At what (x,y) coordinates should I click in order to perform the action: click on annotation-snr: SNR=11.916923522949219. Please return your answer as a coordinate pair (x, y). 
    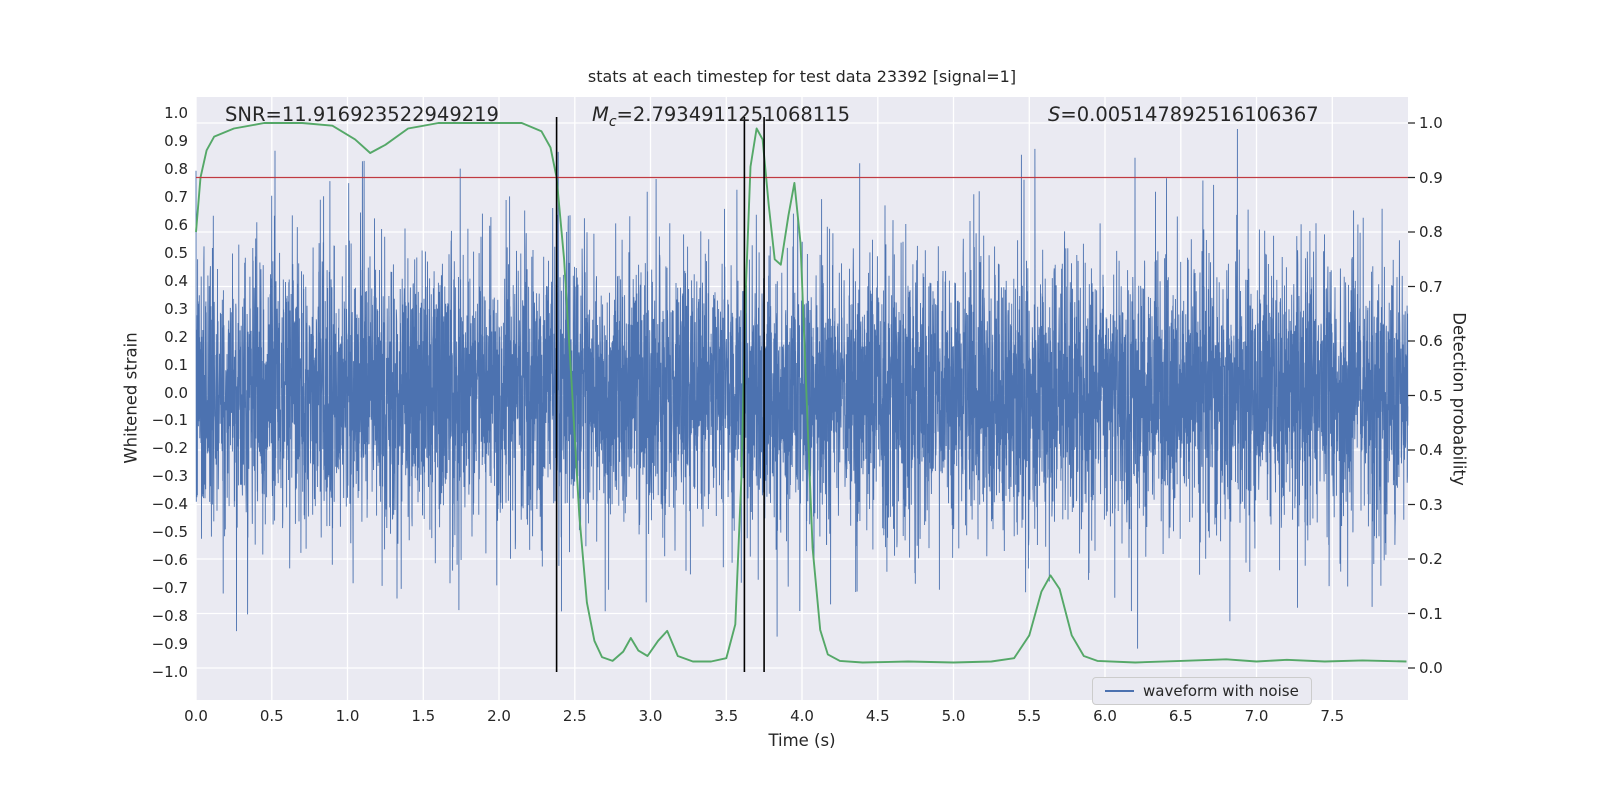
    Looking at the image, I should click on (362, 114).